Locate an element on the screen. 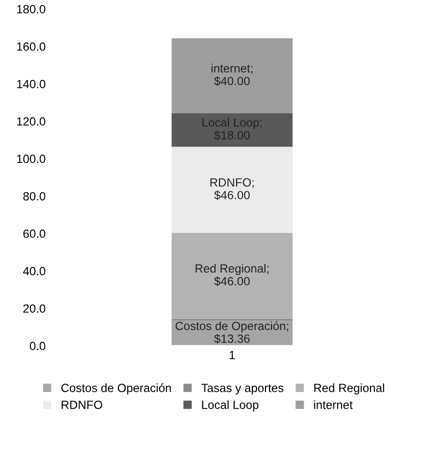  y-tick-label: 120.0 is located at coordinates (31, 121).